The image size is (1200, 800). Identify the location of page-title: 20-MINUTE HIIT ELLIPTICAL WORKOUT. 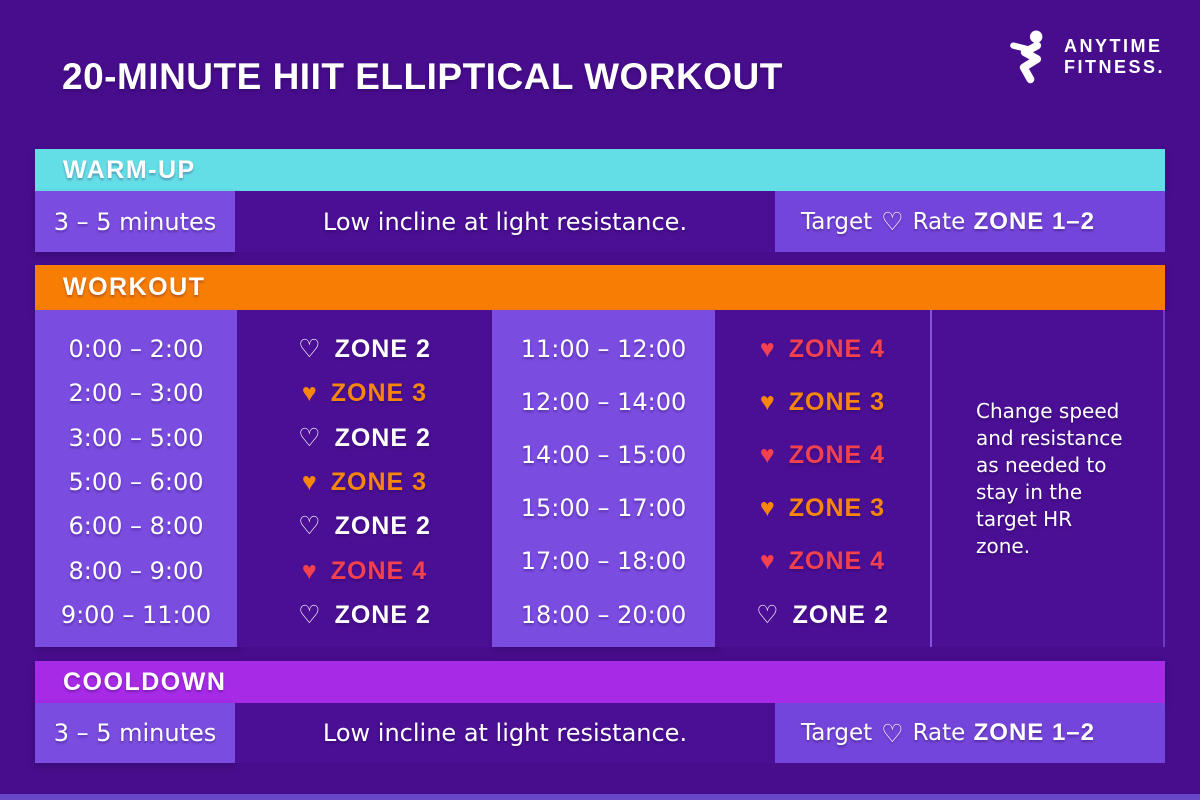
(422, 76).